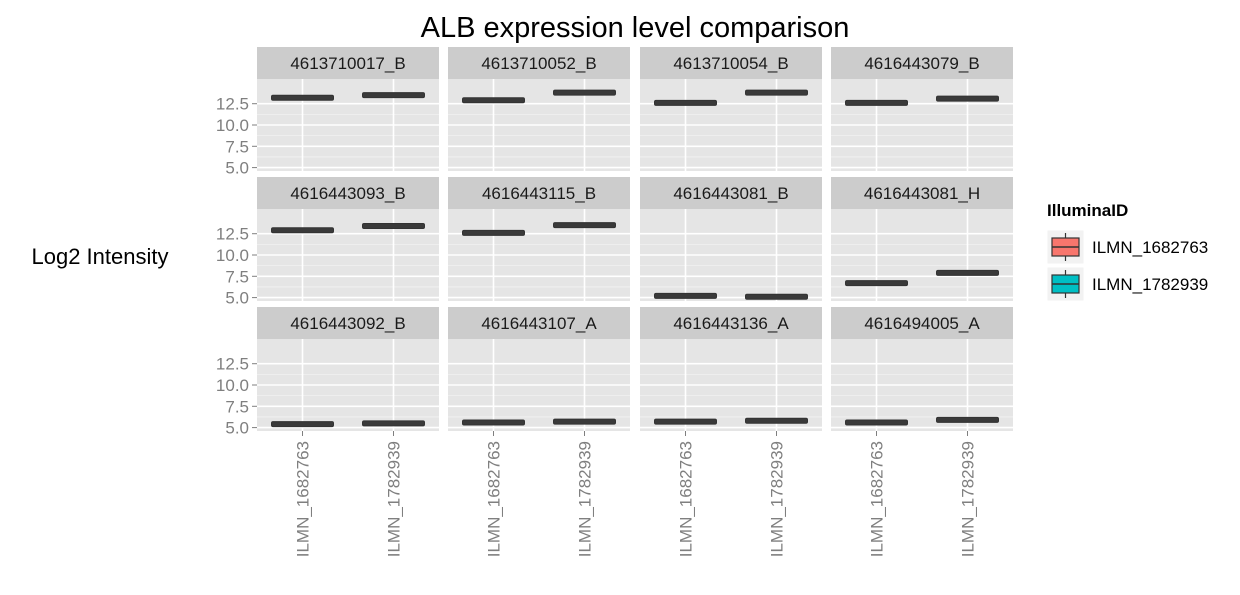 The image size is (1240, 595). I want to click on facet-label: 4616443081_B, so click(730, 193).